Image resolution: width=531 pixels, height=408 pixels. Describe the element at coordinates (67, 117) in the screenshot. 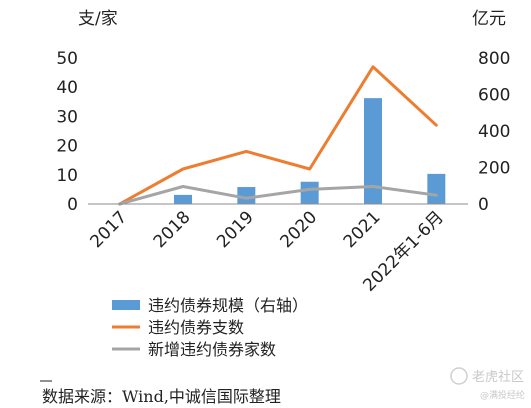

I see `left-tick-label: 30` at that location.